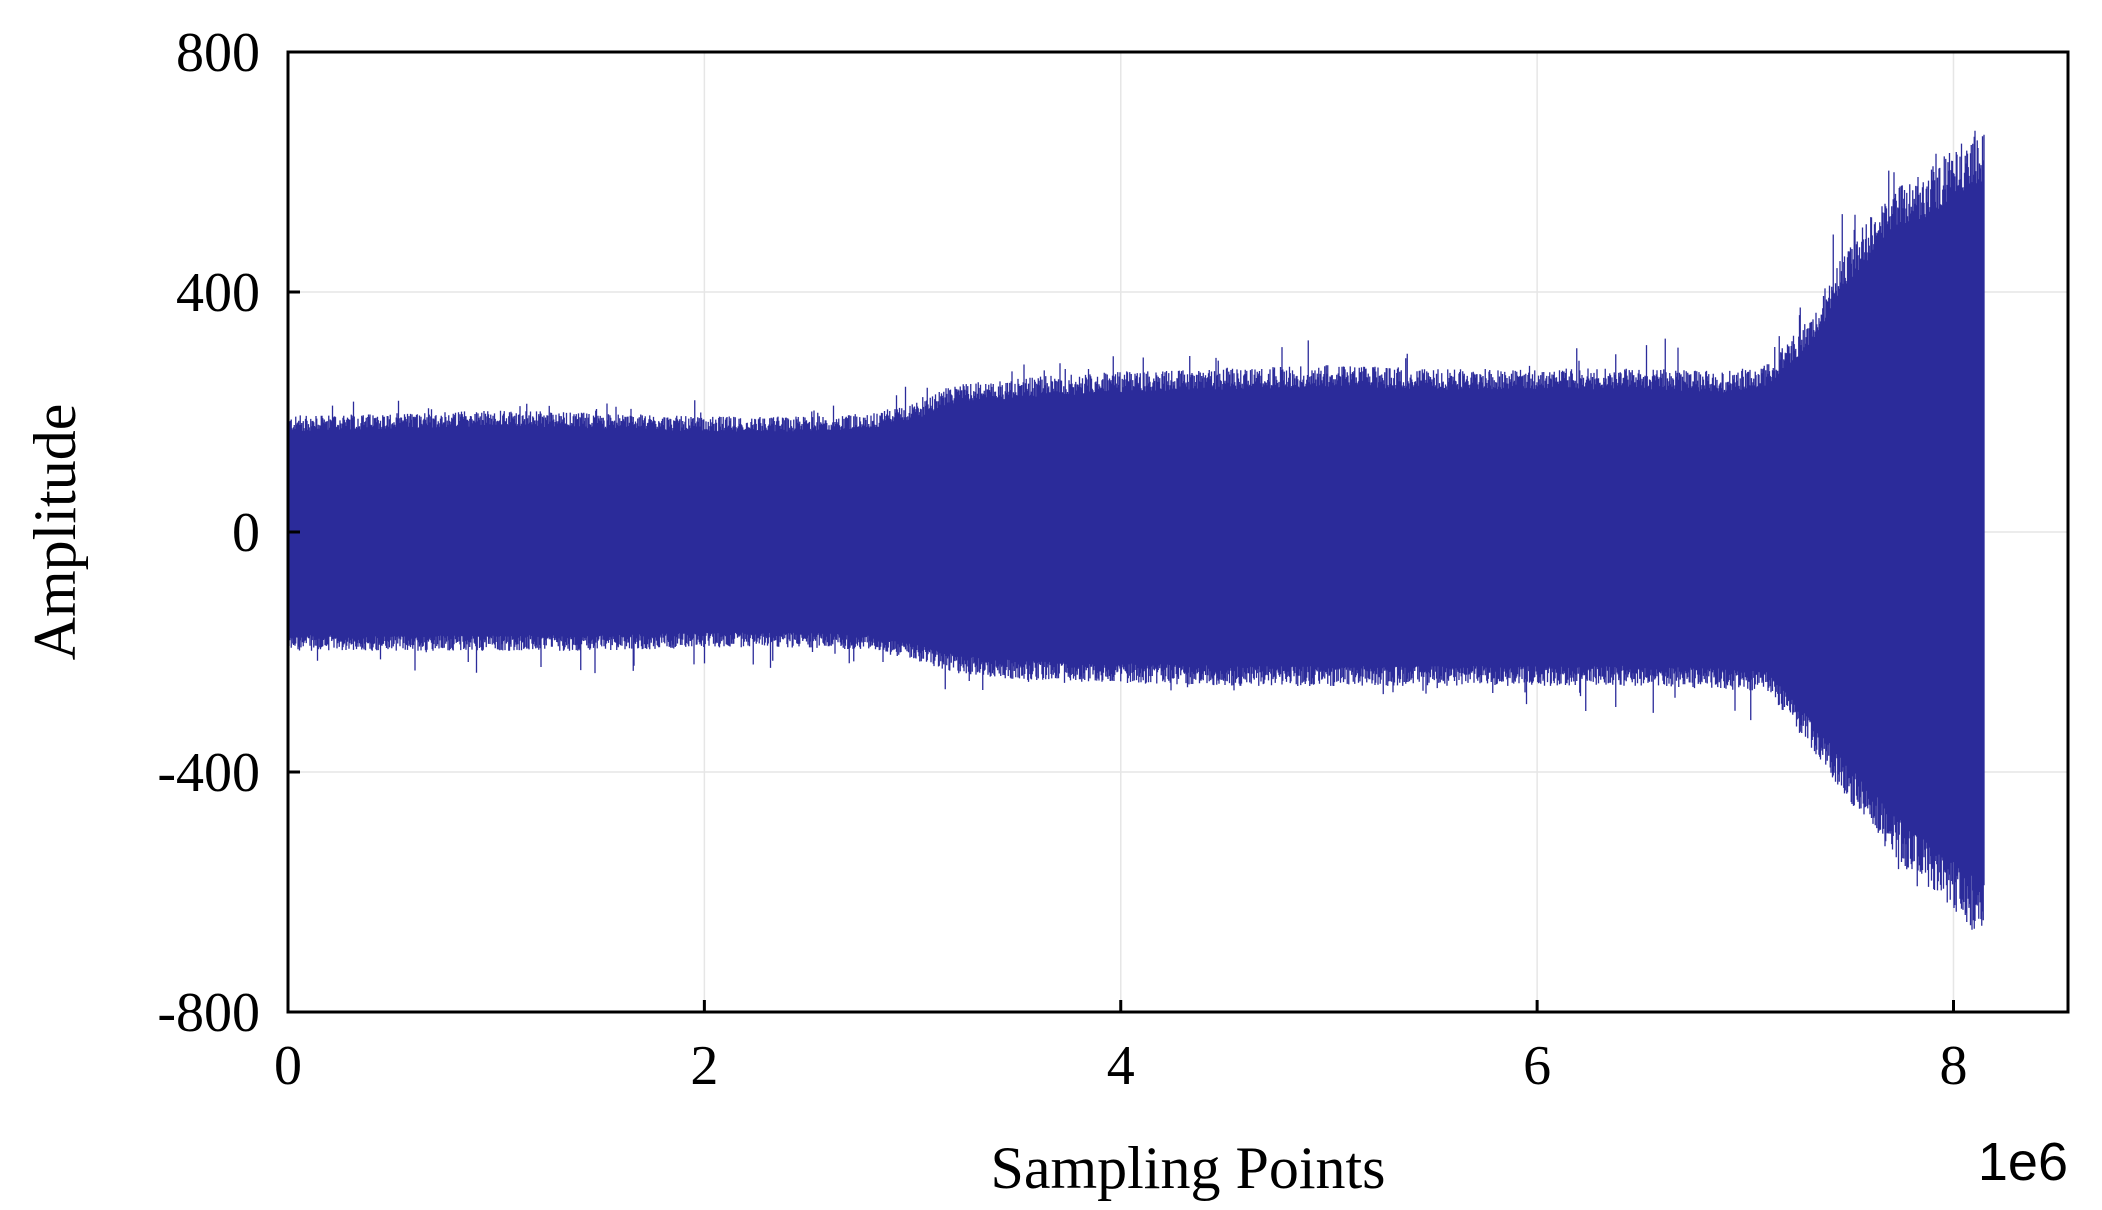 Image resolution: width=2102 pixels, height=1210 pixels. What do you see at coordinates (1537, 1066) in the screenshot?
I see `x-tick-label-3: 6` at bounding box center [1537, 1066].